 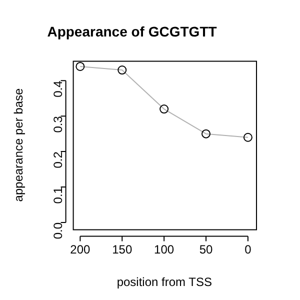 I want to click on y-tick-label: 0.0, so click(x=58, y=231).